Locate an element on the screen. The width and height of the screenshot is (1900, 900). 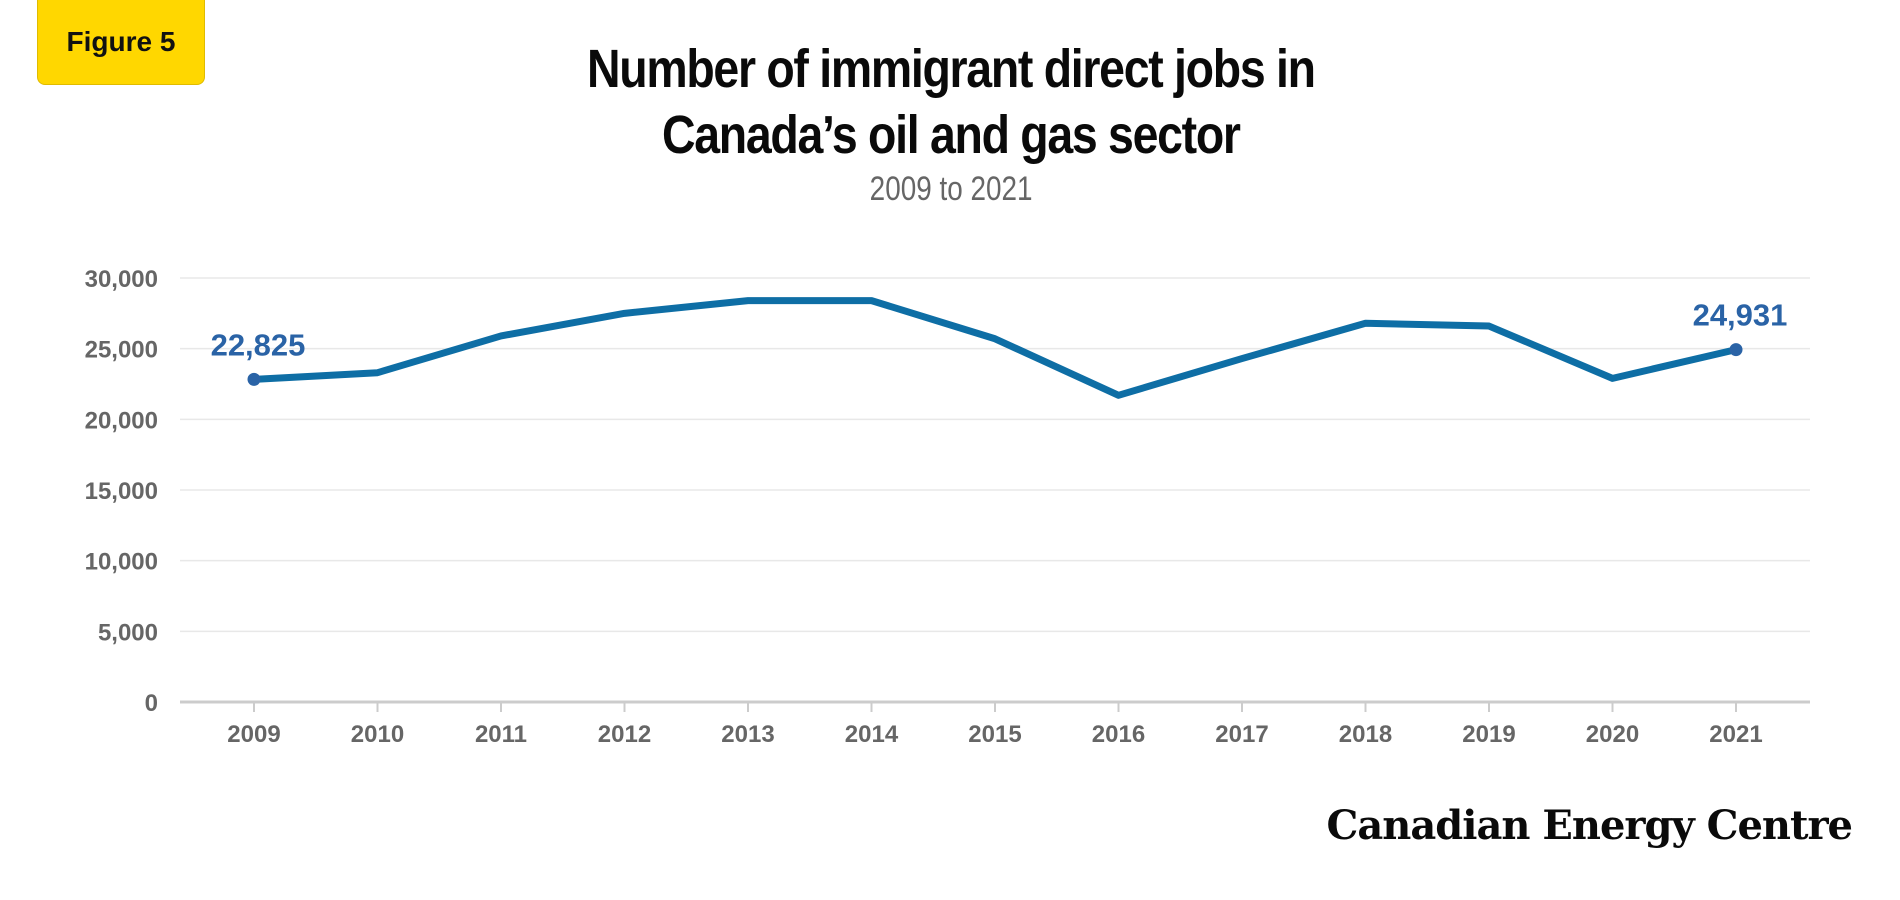
y-tick-label: 5,000 is located at coordinates (128, 632).